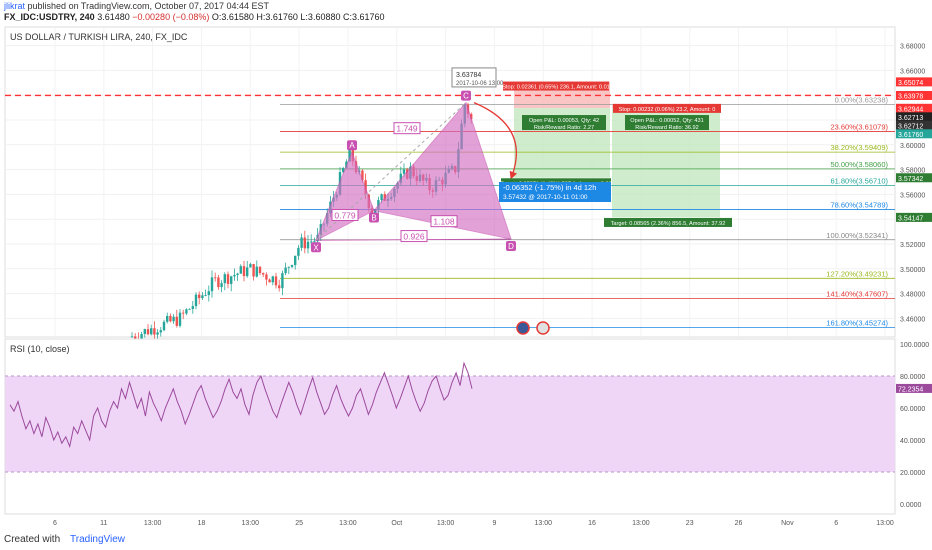 The width and height of the screenshot is (932, 550). What do you see at coordinates (564, 128) in the screenshot?
I see `pnl-label-1-text: Risk/Reward Ratio: 2.27` at bounding box center [564, 128].